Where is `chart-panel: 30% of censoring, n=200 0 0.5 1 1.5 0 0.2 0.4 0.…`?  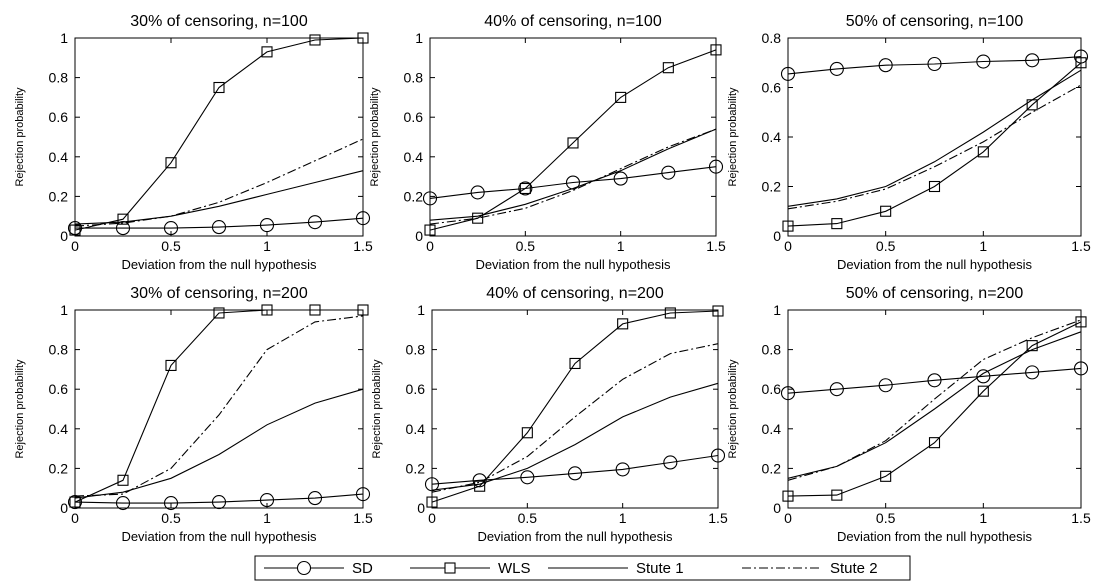
chart-panel: 30% of censoring, n=200 0 0.5 1 1.5 0 0.2 0.4 0.… is located at coordinates (193, 414).